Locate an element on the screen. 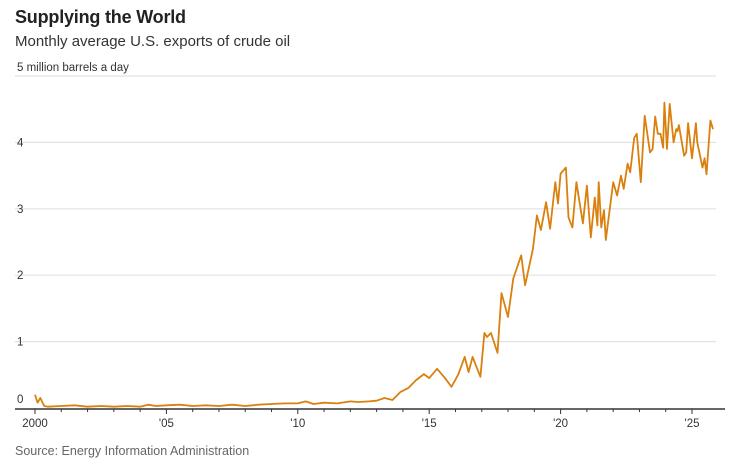 This screenshot has height=476, width=751. y-tick-label: 4 is located at coordinates (20, 143).